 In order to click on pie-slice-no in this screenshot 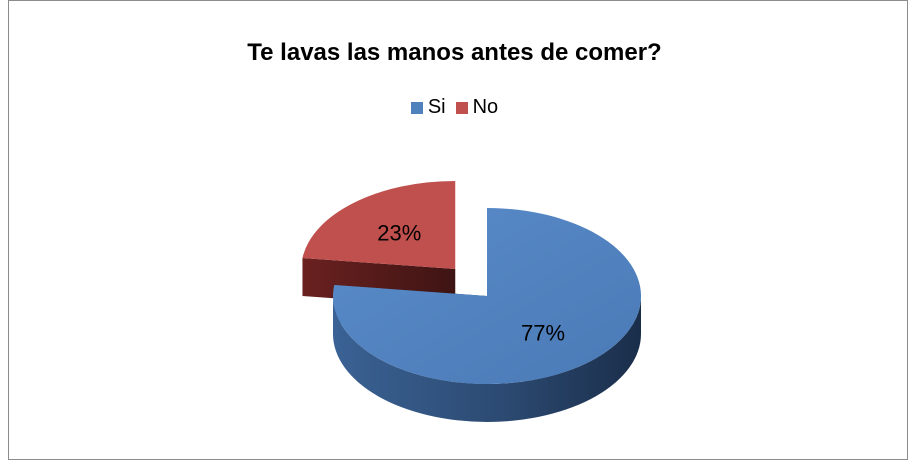, I will do `click(379, 224)`.